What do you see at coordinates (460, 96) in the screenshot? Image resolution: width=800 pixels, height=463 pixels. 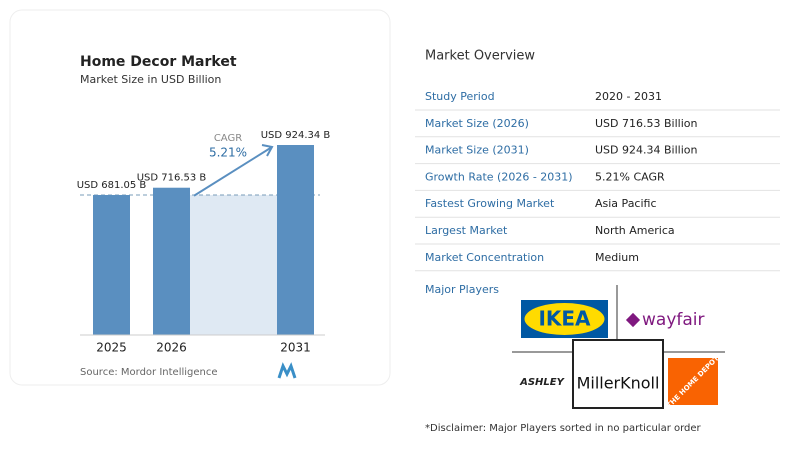 I see `overview-label: Study Period` at bounding box center [460, 96].